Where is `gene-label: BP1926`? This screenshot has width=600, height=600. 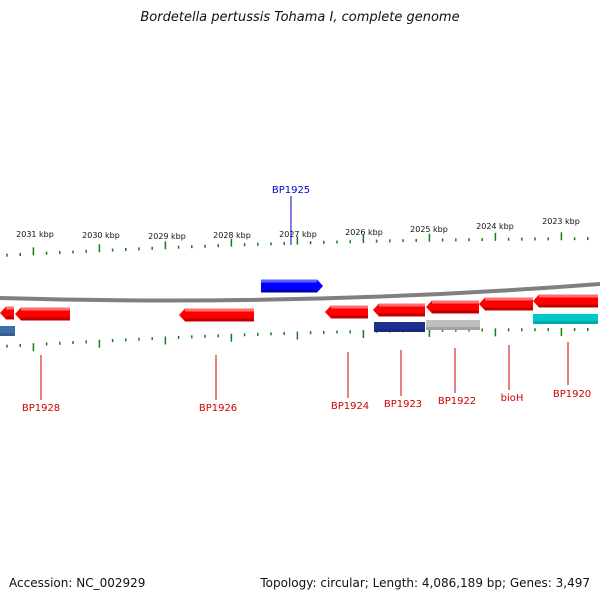 gene-label: BP1926 is located at coordinates (218, 408).